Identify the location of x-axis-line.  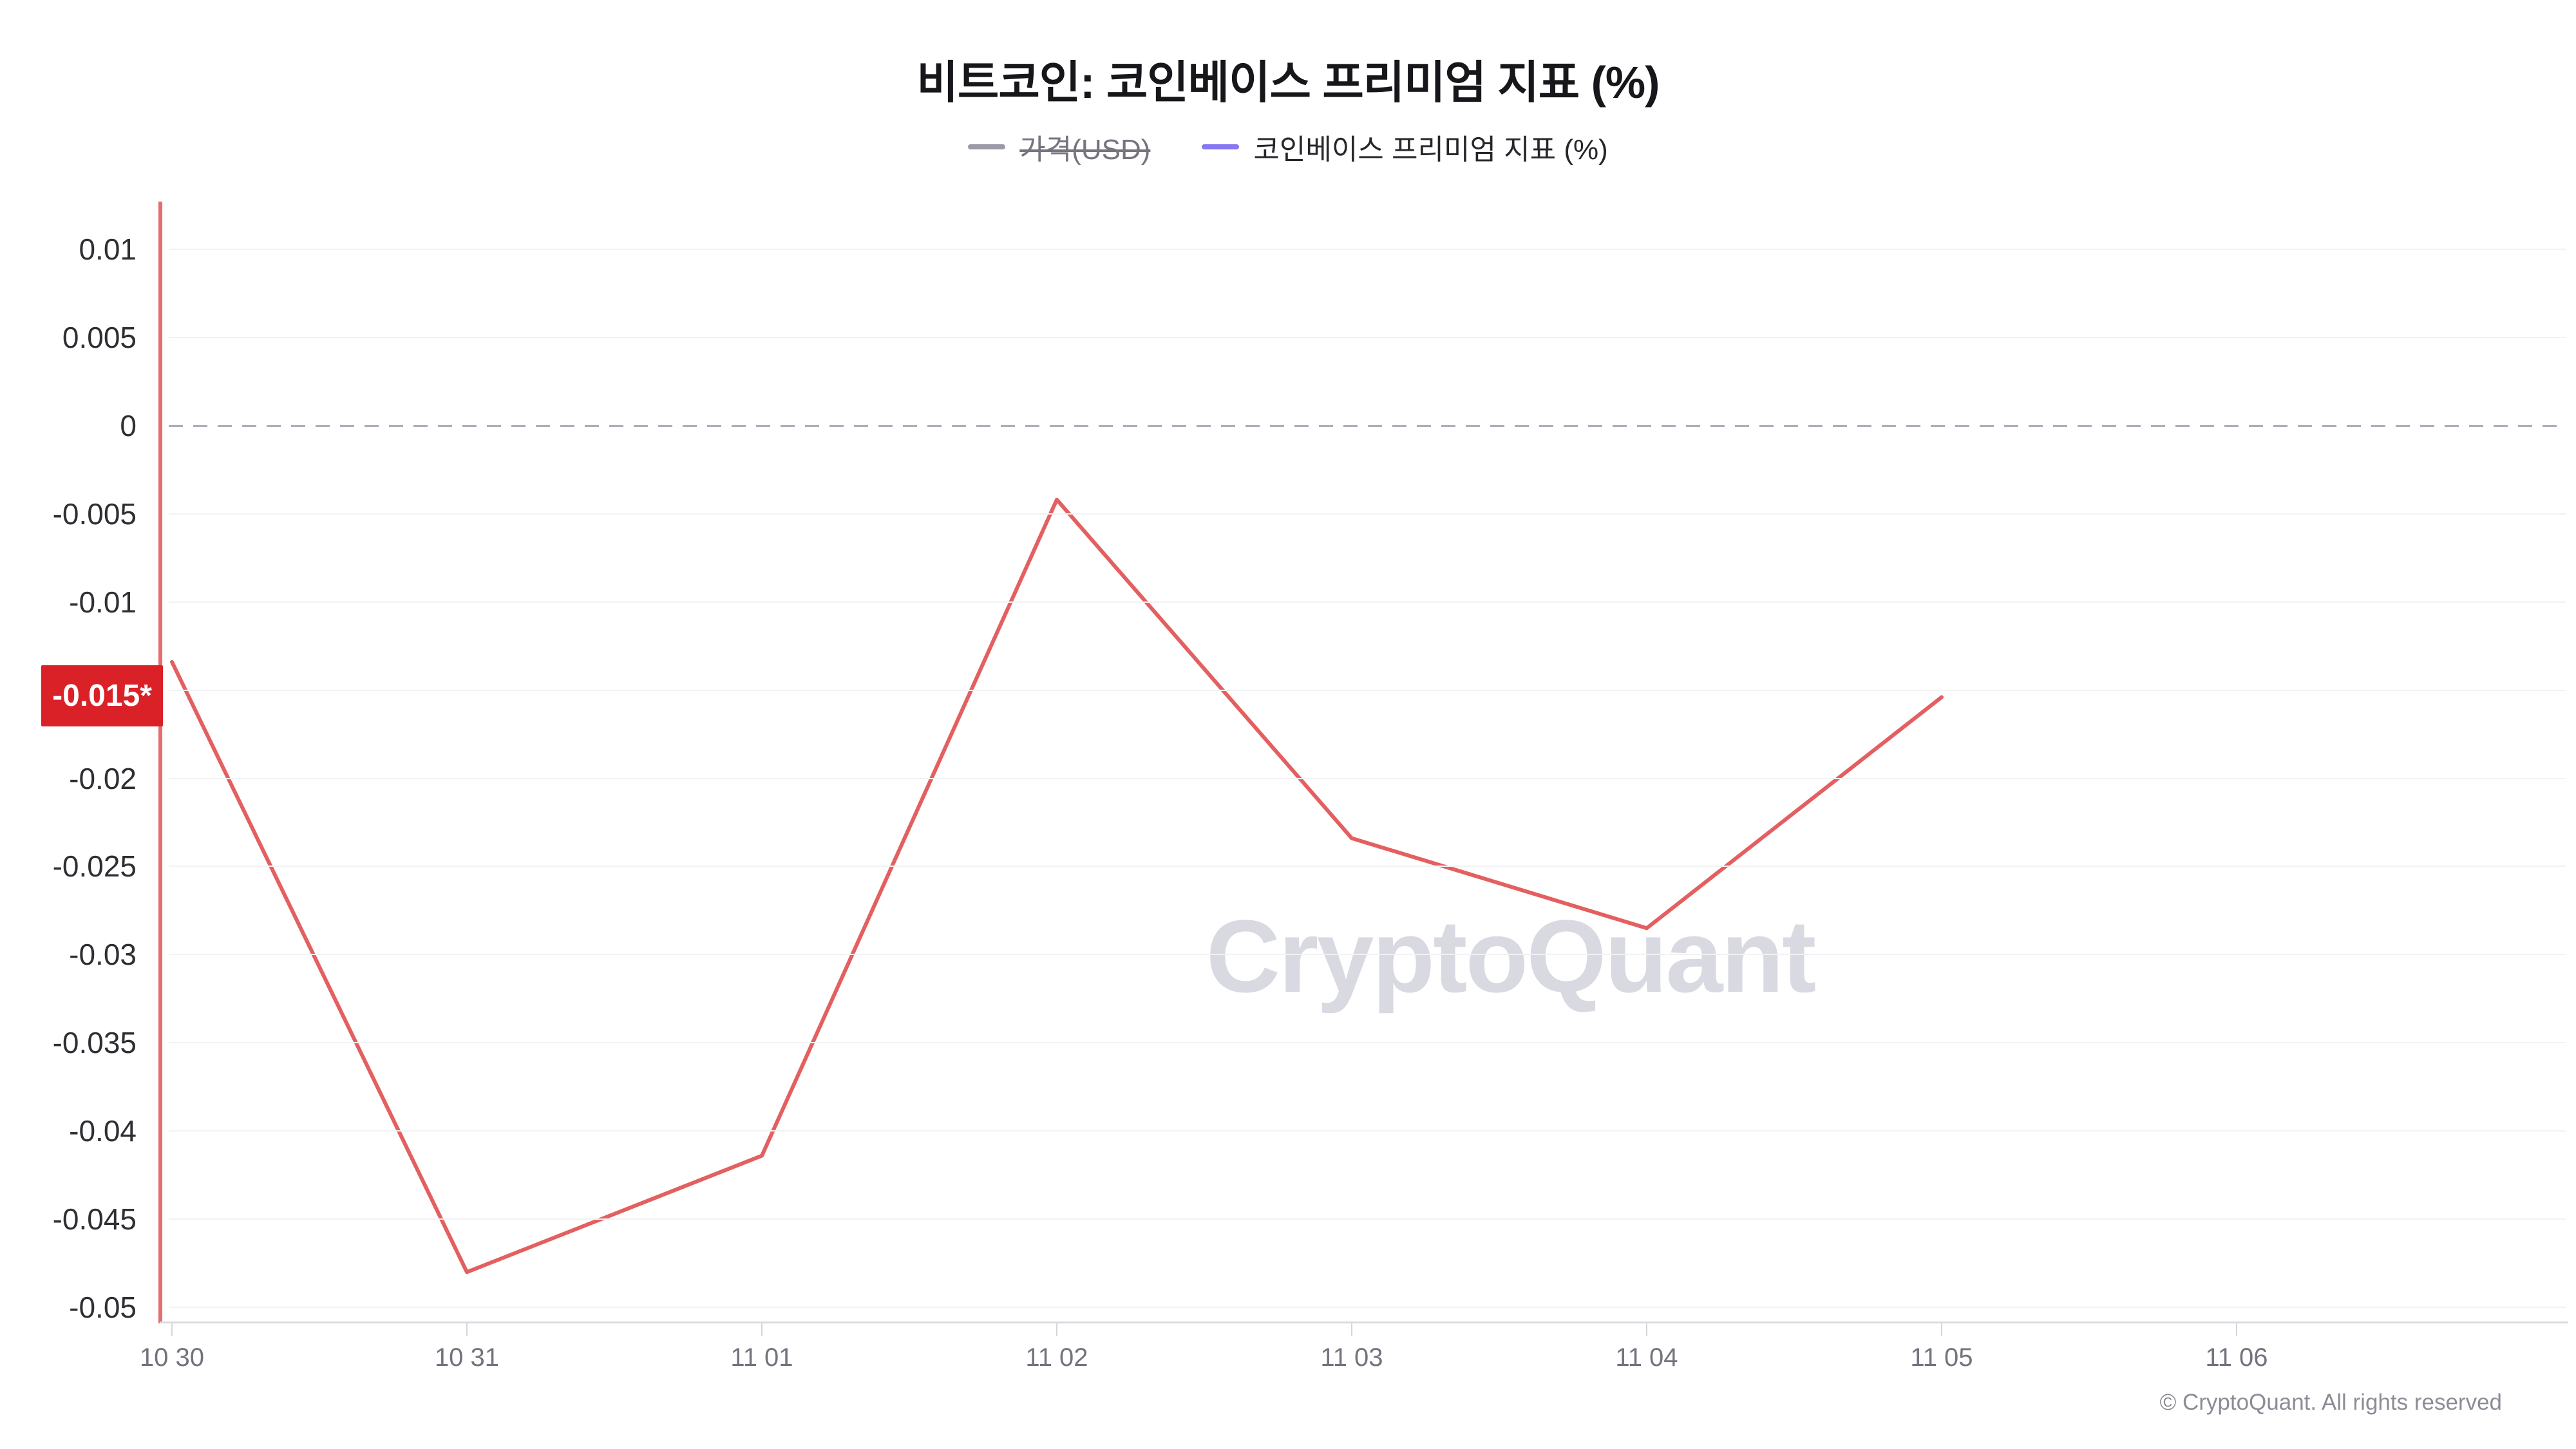
(1364, 1322).